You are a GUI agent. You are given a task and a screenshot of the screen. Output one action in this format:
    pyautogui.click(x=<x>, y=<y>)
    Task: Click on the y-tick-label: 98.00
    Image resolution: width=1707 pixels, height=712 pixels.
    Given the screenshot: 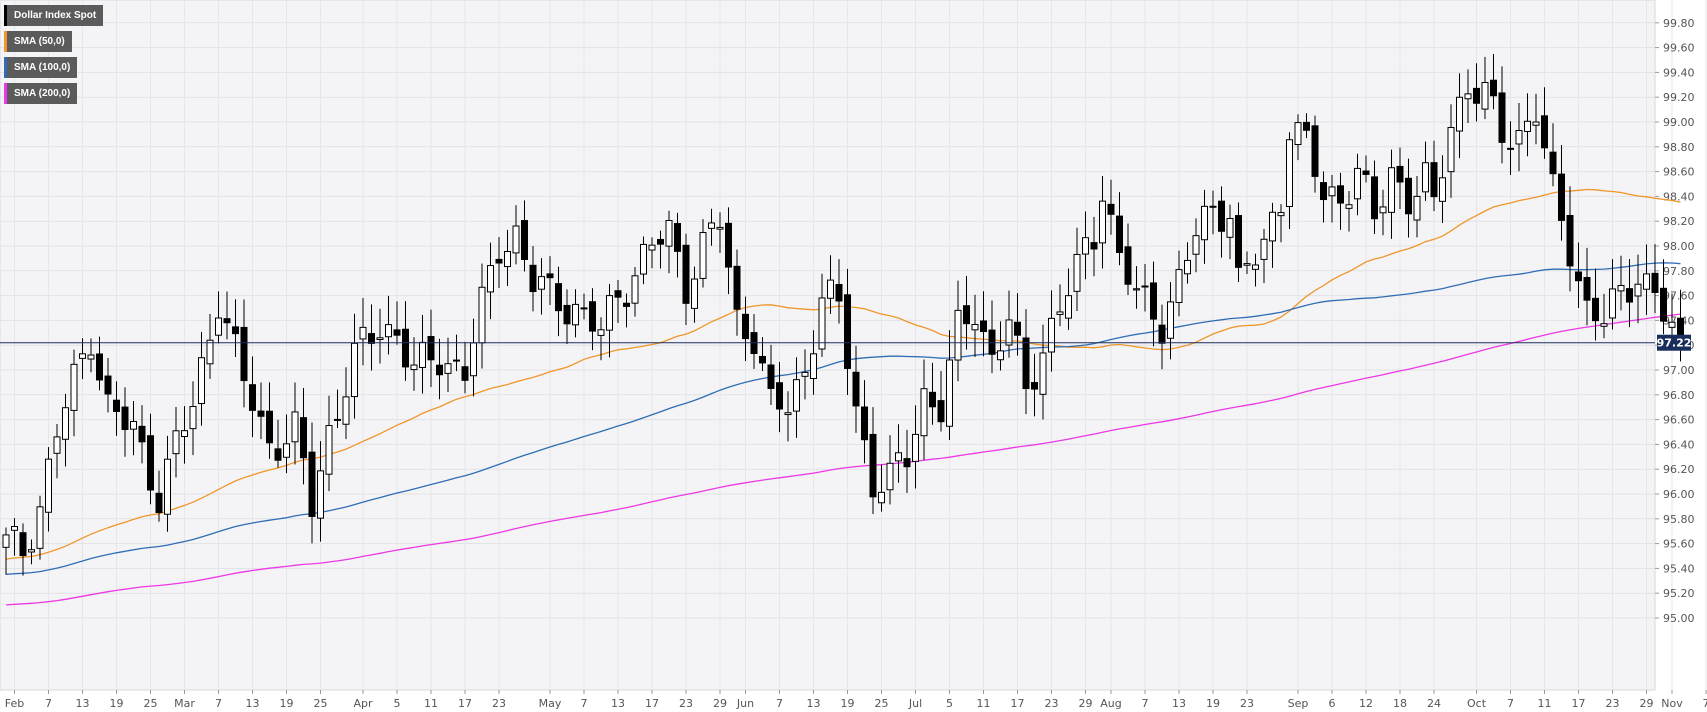 What is the action you would take?
    pyautogui.click(x=1679, y=246)
    